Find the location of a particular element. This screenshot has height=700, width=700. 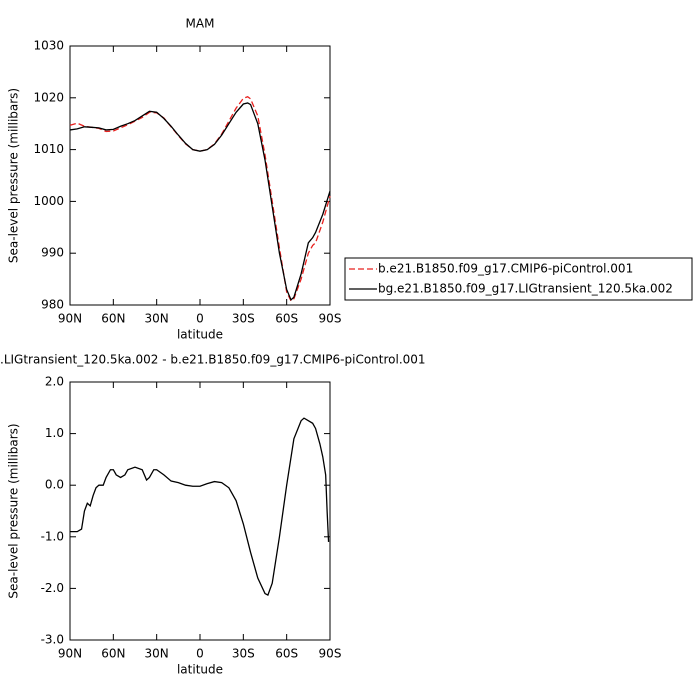

y-tick-label: 990 is located at coordinates (52, 253).